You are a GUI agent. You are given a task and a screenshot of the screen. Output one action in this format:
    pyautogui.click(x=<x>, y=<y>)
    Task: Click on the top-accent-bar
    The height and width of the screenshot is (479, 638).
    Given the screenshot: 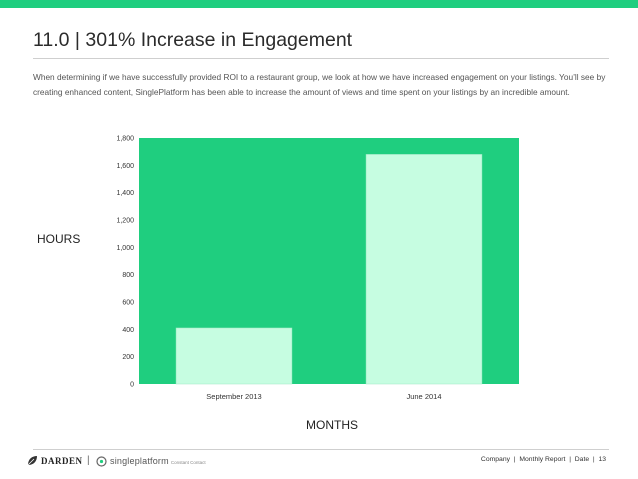 What is the action you would take?
    pyautogui.click(x=319, y=4)
    